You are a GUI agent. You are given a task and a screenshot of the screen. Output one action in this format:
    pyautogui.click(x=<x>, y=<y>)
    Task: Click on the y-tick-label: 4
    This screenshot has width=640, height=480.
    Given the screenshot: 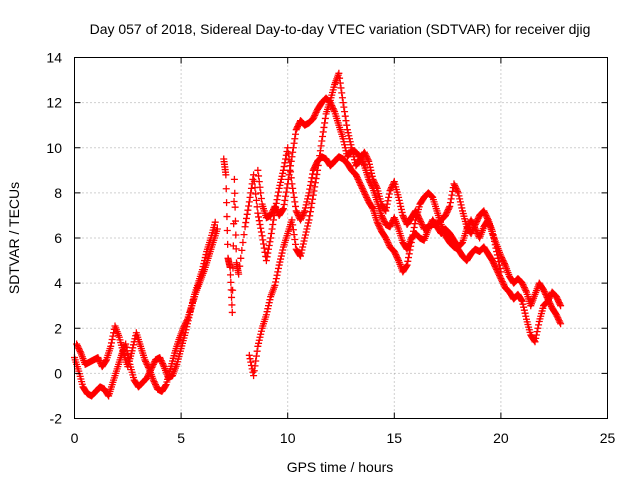 What is the action you would take?
    pyautogui.click(x=58, y=283)
    